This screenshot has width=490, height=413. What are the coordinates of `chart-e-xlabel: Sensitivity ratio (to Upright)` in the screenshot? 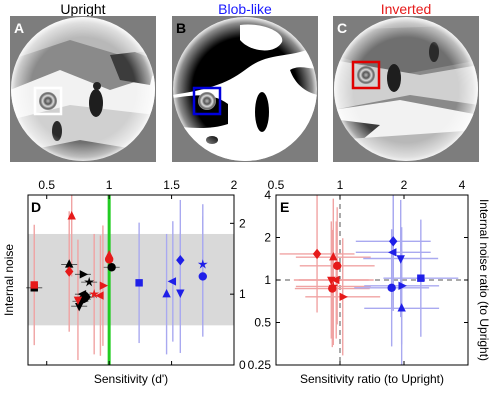 It's located at (372, 379).